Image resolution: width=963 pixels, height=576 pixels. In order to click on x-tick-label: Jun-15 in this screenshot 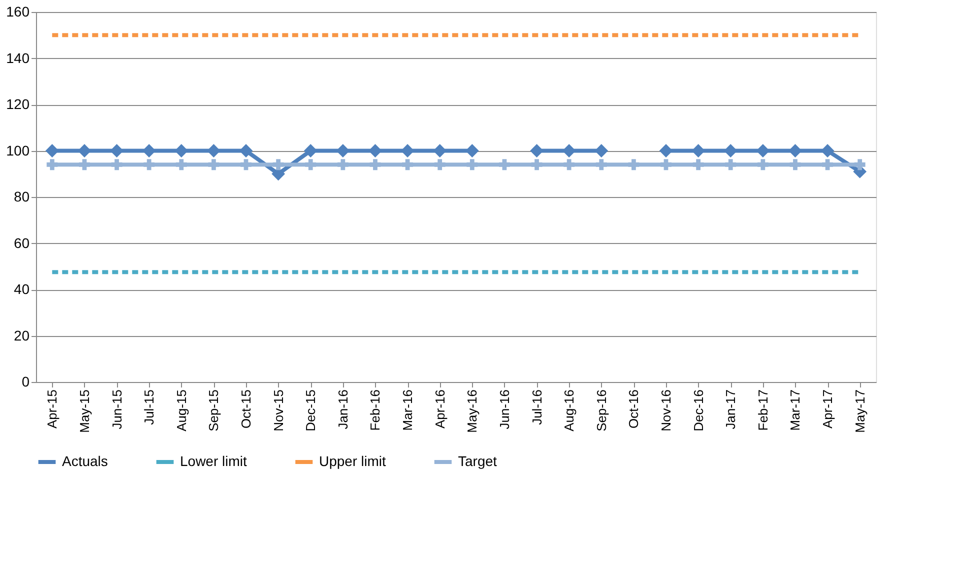, I will do `click(116, 410)`.